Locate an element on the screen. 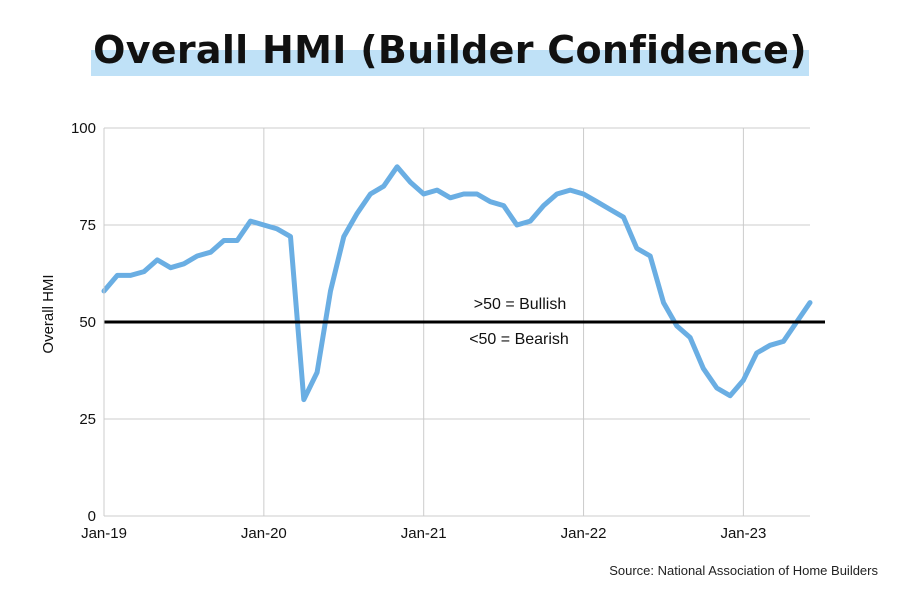 This screenshot has width=900, height=600. chart-title: Overall HMI (Builder Confidence) is located at coordinates (450, 50).